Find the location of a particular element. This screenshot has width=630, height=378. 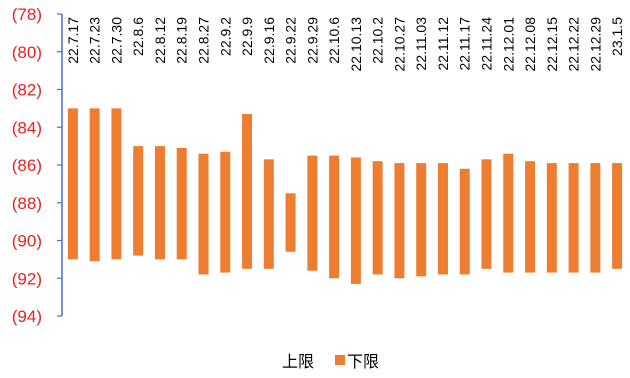

x-tick-label: 22.9.22 is located at coordinates (291, 40).